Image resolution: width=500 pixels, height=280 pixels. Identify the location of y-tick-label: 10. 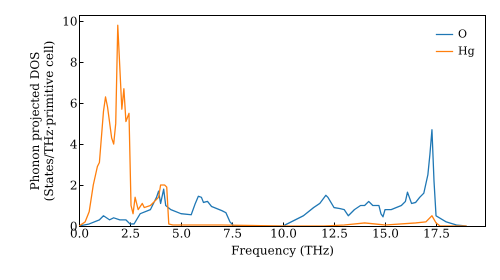
(70, 21).